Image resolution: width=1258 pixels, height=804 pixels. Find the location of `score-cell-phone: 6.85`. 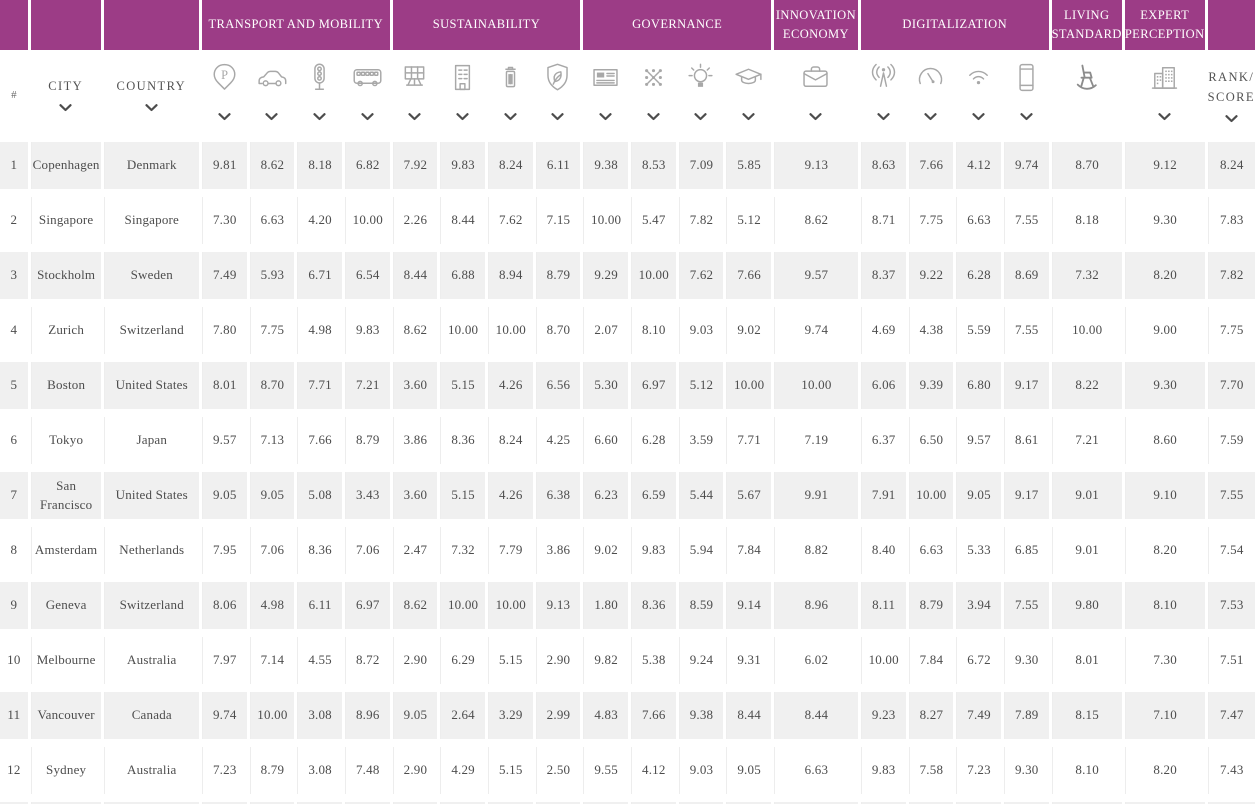

score-cell-phone: 6.85 is located at coordinates (1026, 550).